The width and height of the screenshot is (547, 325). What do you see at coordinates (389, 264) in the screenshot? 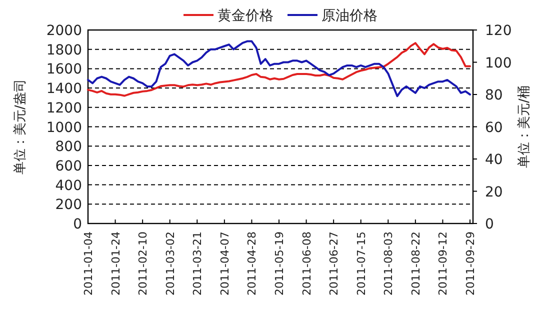
I see `x-tick-label: 2011-08-03` at bounding box center [389, 264].